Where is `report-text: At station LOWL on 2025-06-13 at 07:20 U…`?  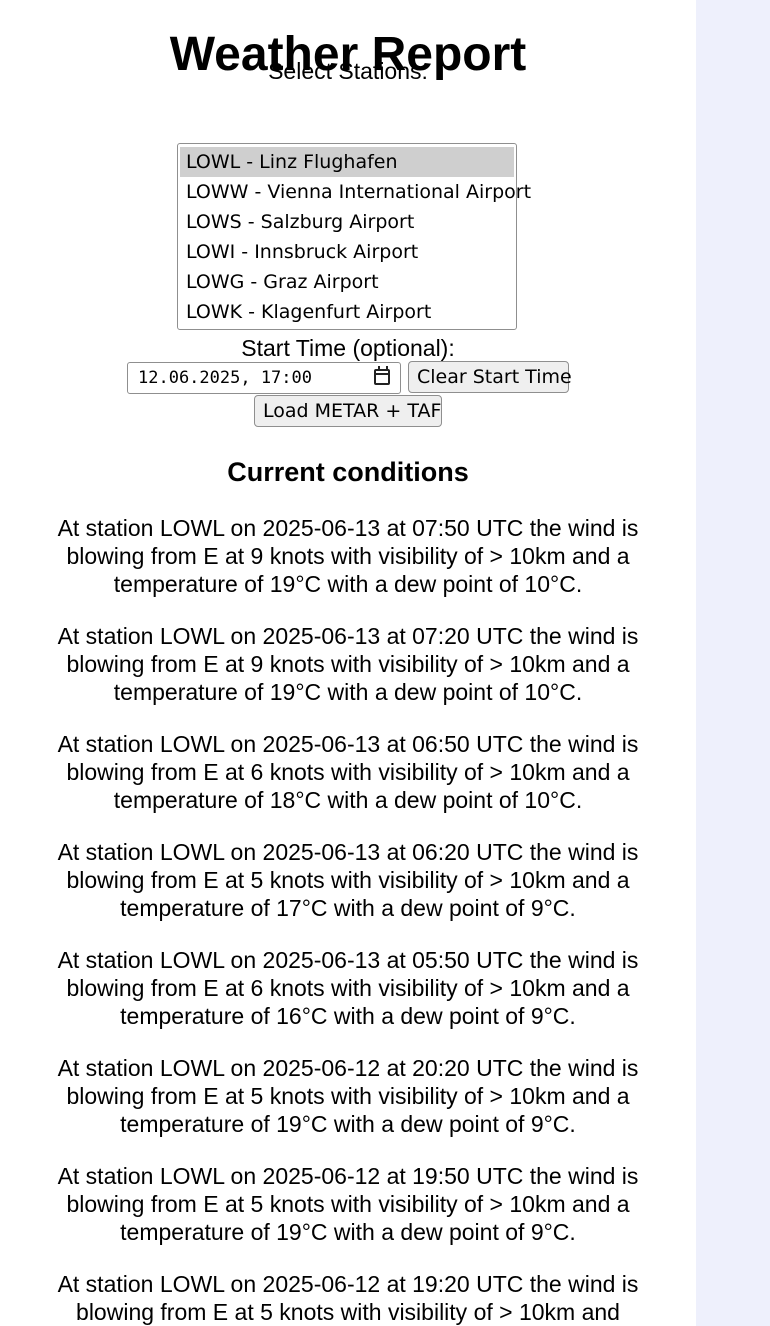 report-text: At station LOWL on 2025-06-13 at 07:20 U… is located at coordinates (348, 664).